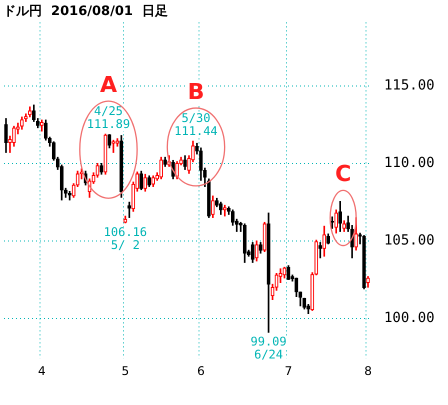  Describe the element at coordinates (409, 163) in the screenshot. I see `y-tick-label: 110.00` at that location.